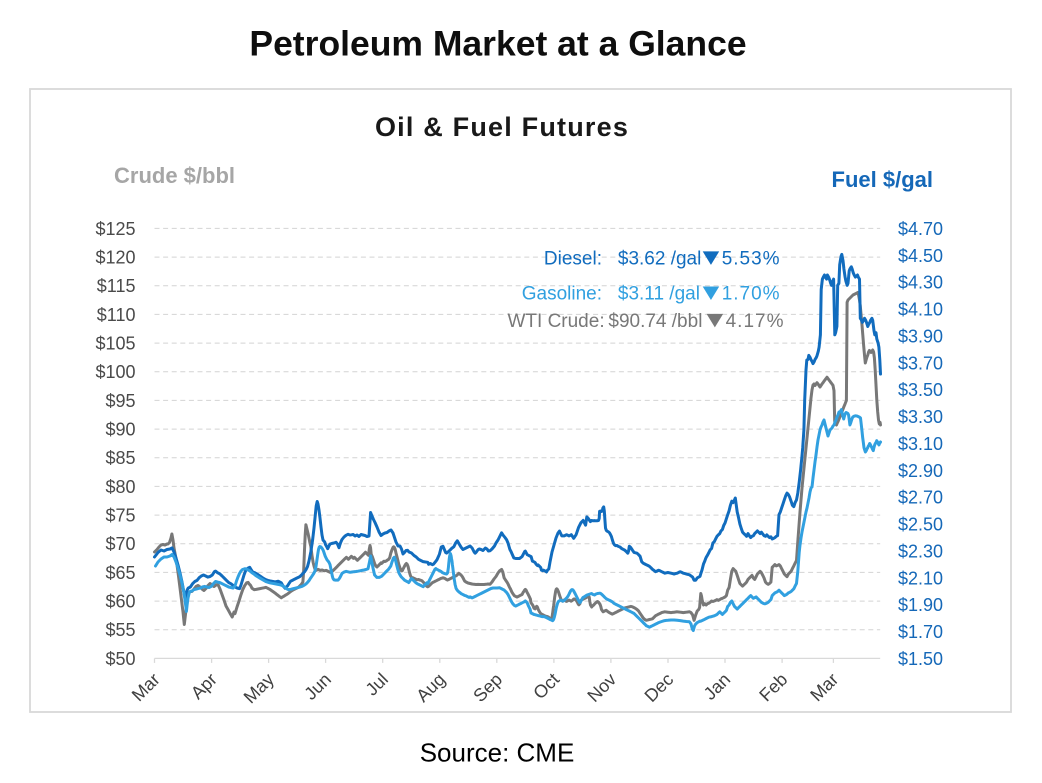 The image size is (1042, 783). What do you see at coordinates (174, 175) in the screenshot?
I see `svg-text: Crude $/bbl` at bounding box center [174, 175].